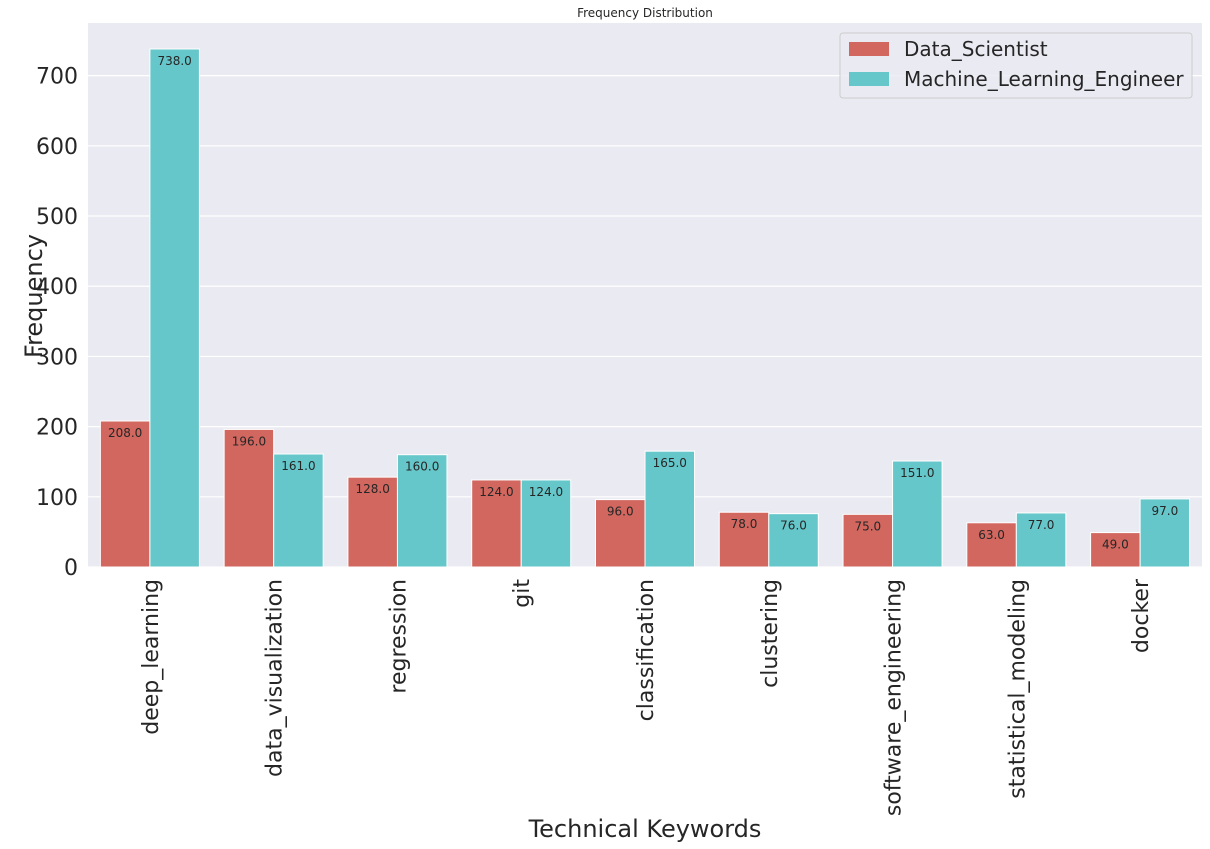  What do you see at coordinates (620, 533) in the screenshot?
I see `bar-classification-Data_Scientist` at bounding box center [620, 533].